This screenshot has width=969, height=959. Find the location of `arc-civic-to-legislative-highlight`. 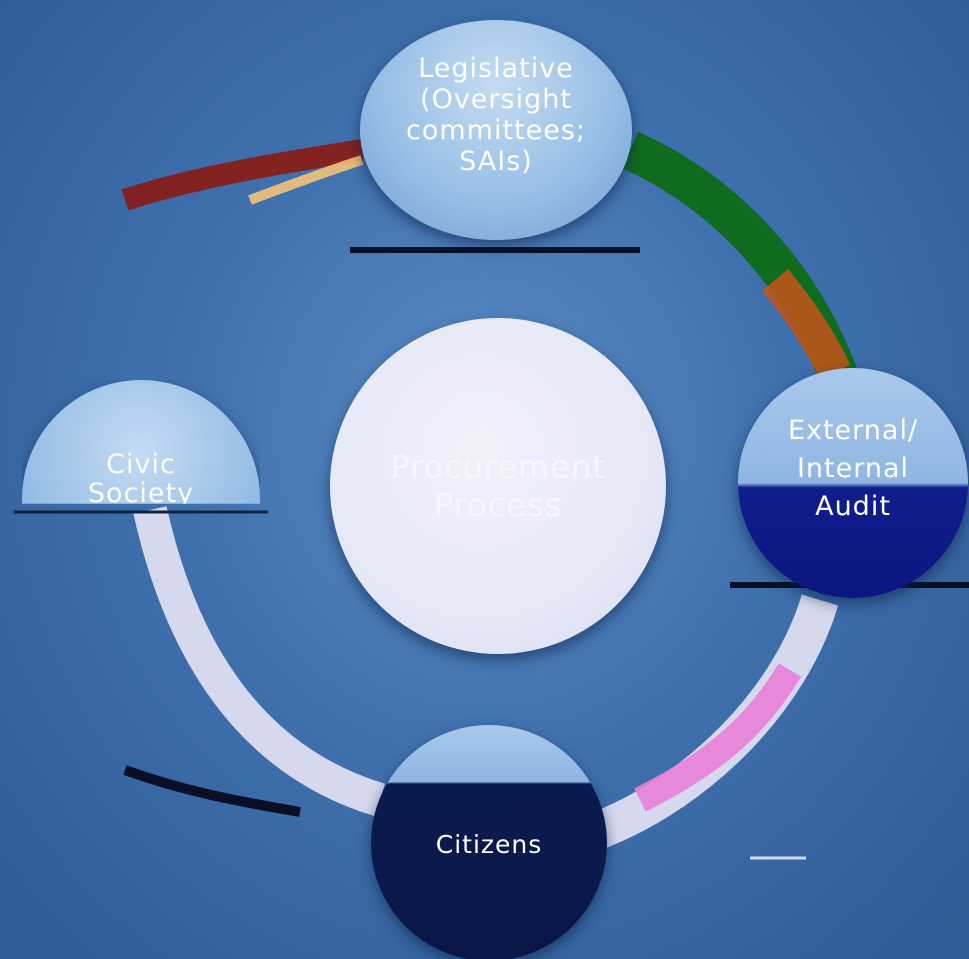

arc-civic-to-legislative-highlight is located at coordinates (306, 180).